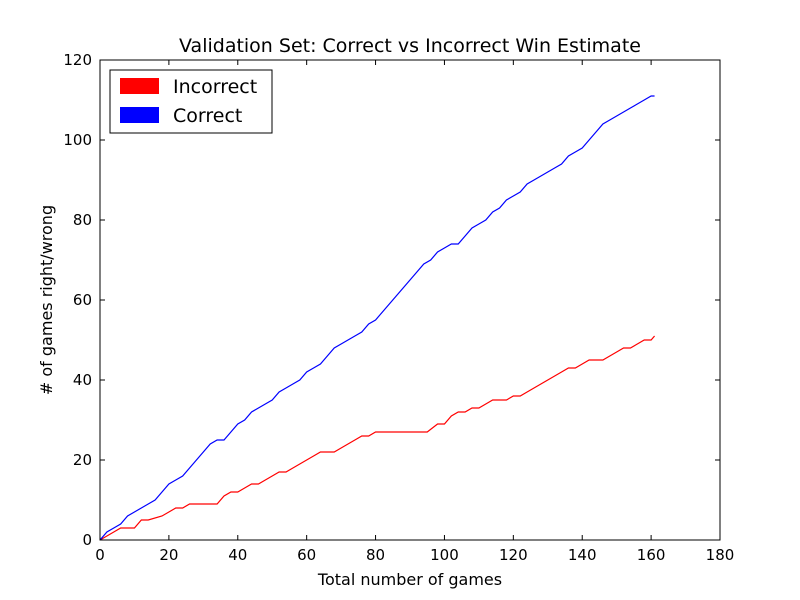  What do you see at coordinates (306, 555) in the screenshot?
I see `x-tick-label: 60` at bounding box center [306, 555].